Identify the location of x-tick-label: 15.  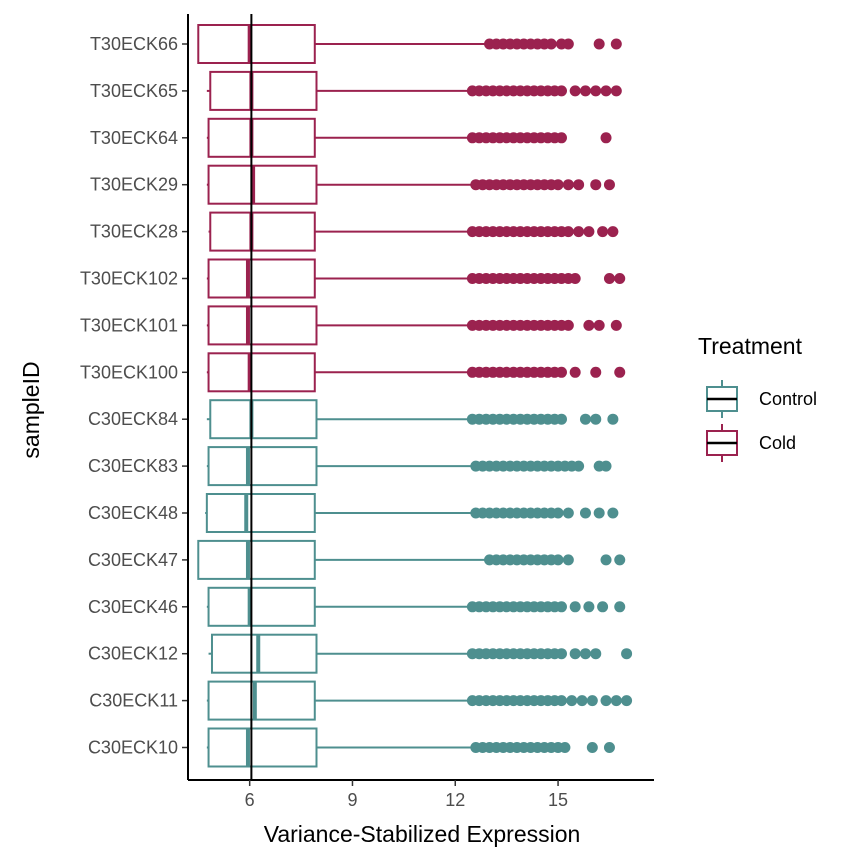
(558, 800).